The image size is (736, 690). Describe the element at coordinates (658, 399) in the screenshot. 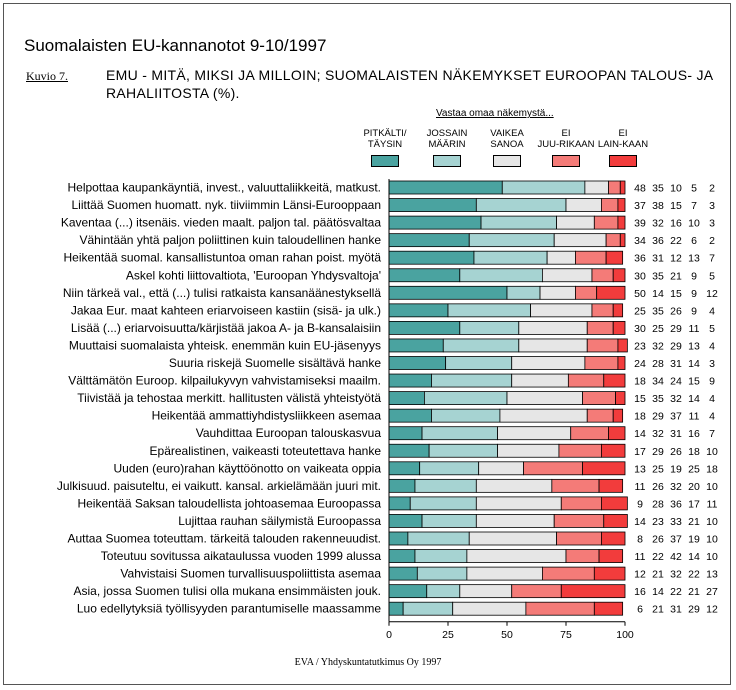

I see `data-label: 35` at that location.